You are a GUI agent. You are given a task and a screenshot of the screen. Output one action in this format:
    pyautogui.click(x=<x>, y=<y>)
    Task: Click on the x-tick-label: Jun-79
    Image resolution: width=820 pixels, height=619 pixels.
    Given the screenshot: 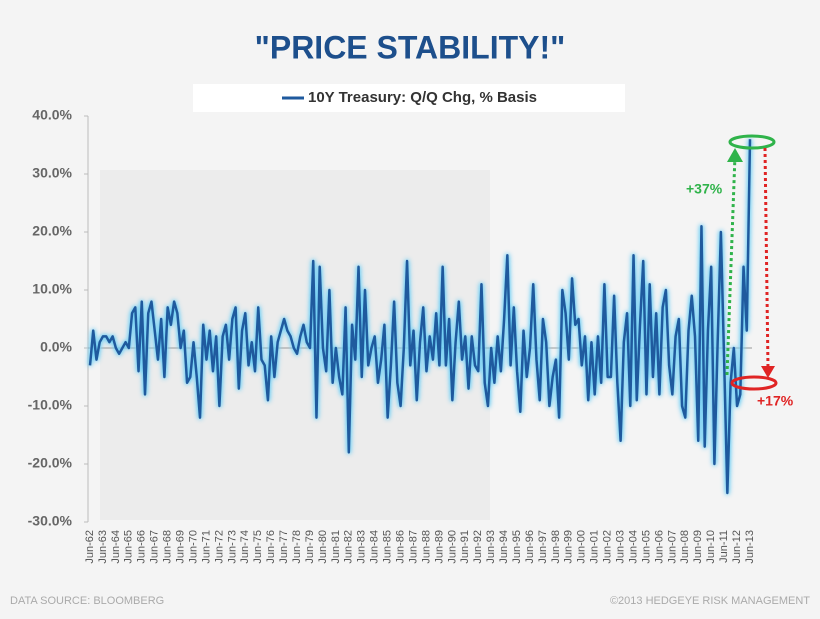 What is the action you would take?
    pyautogui.click(x=310, y=547)
    